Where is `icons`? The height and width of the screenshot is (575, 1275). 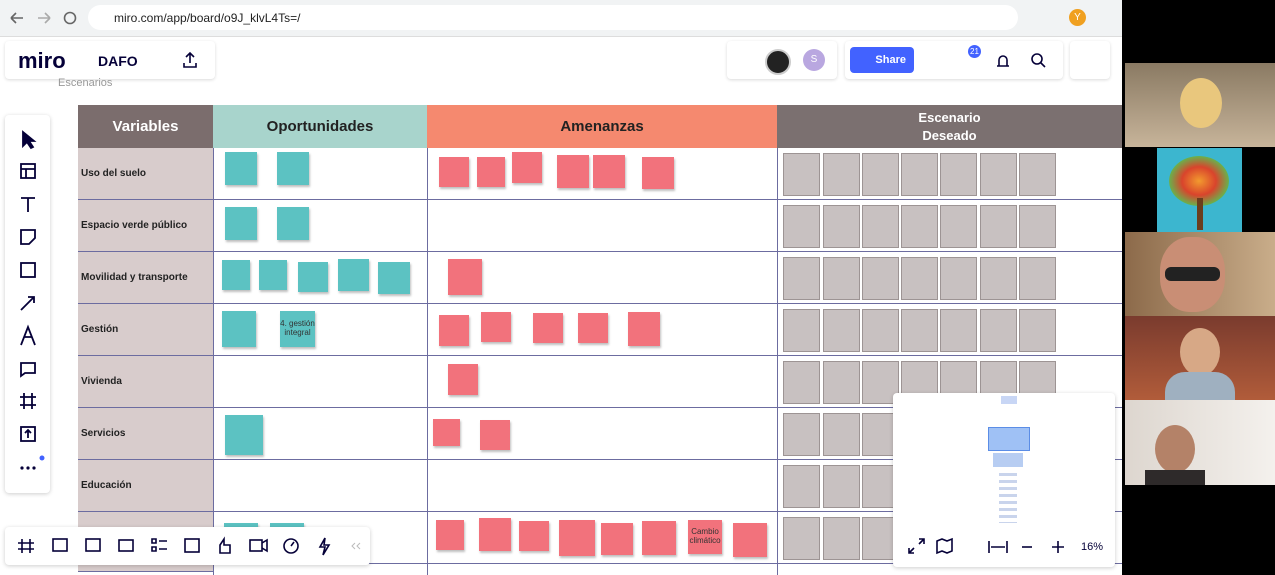
icons is located at coordinates (1025, 61).